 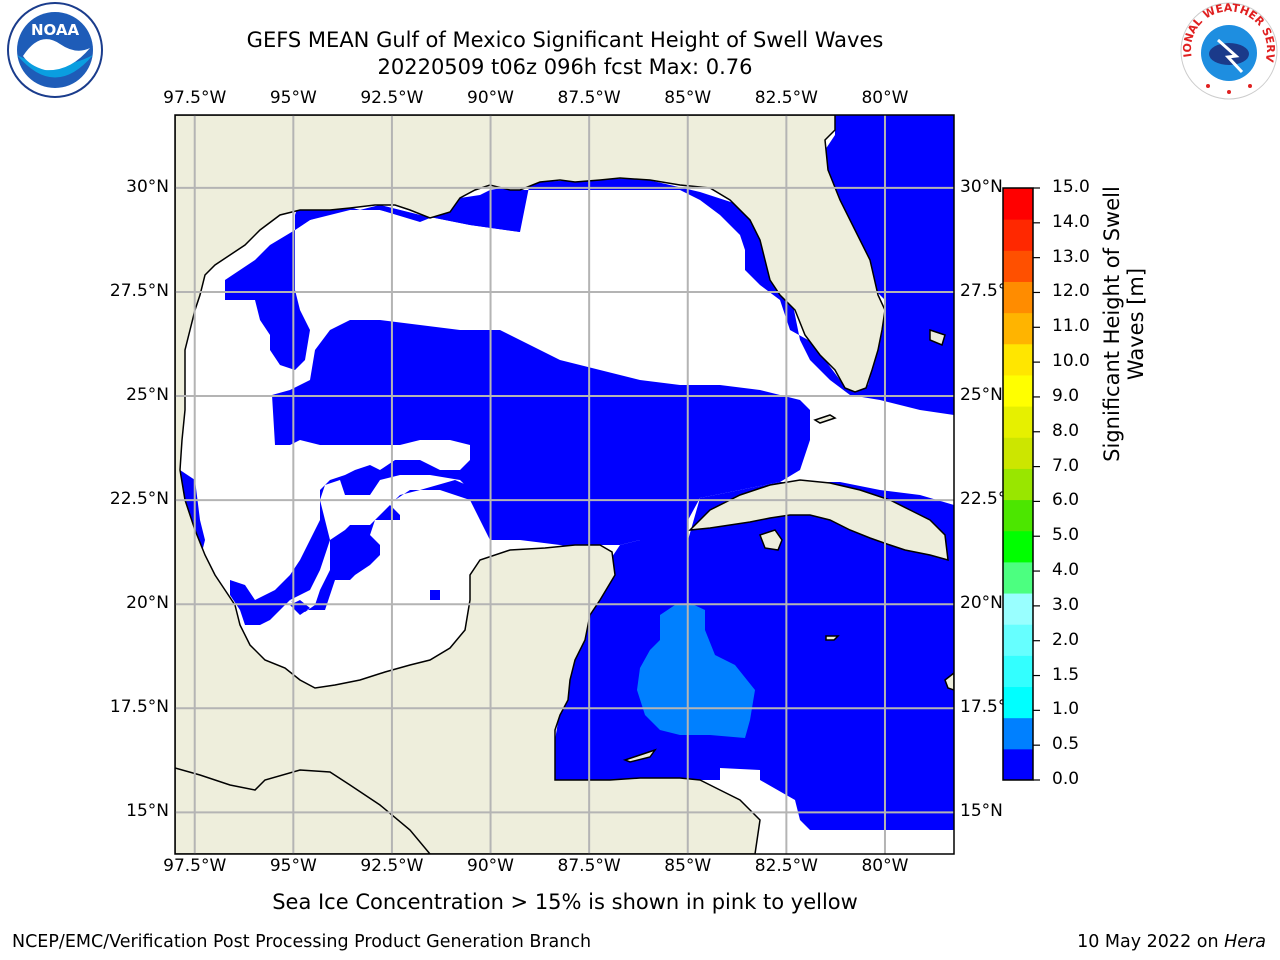 I want to click on lat-label-right-5: 27.5°, so click(x=983, y=290).